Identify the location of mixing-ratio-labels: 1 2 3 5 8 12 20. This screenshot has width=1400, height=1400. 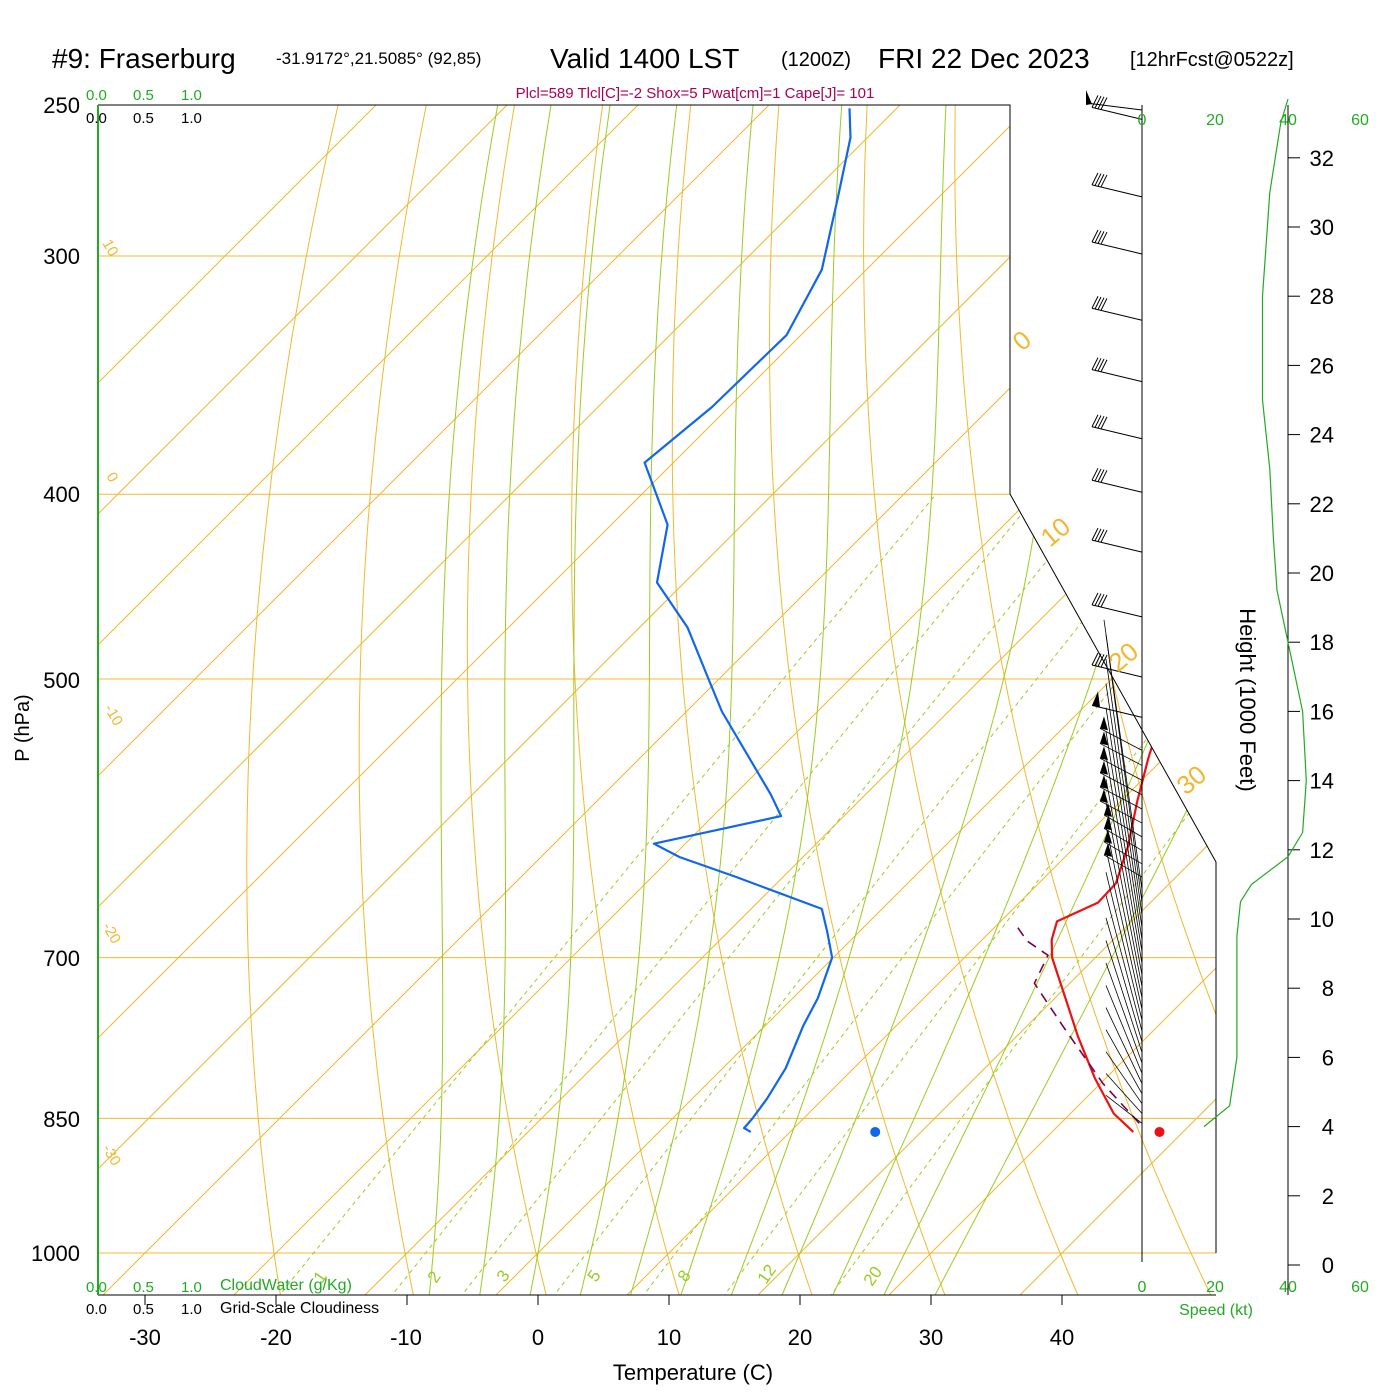
(598, 1275).